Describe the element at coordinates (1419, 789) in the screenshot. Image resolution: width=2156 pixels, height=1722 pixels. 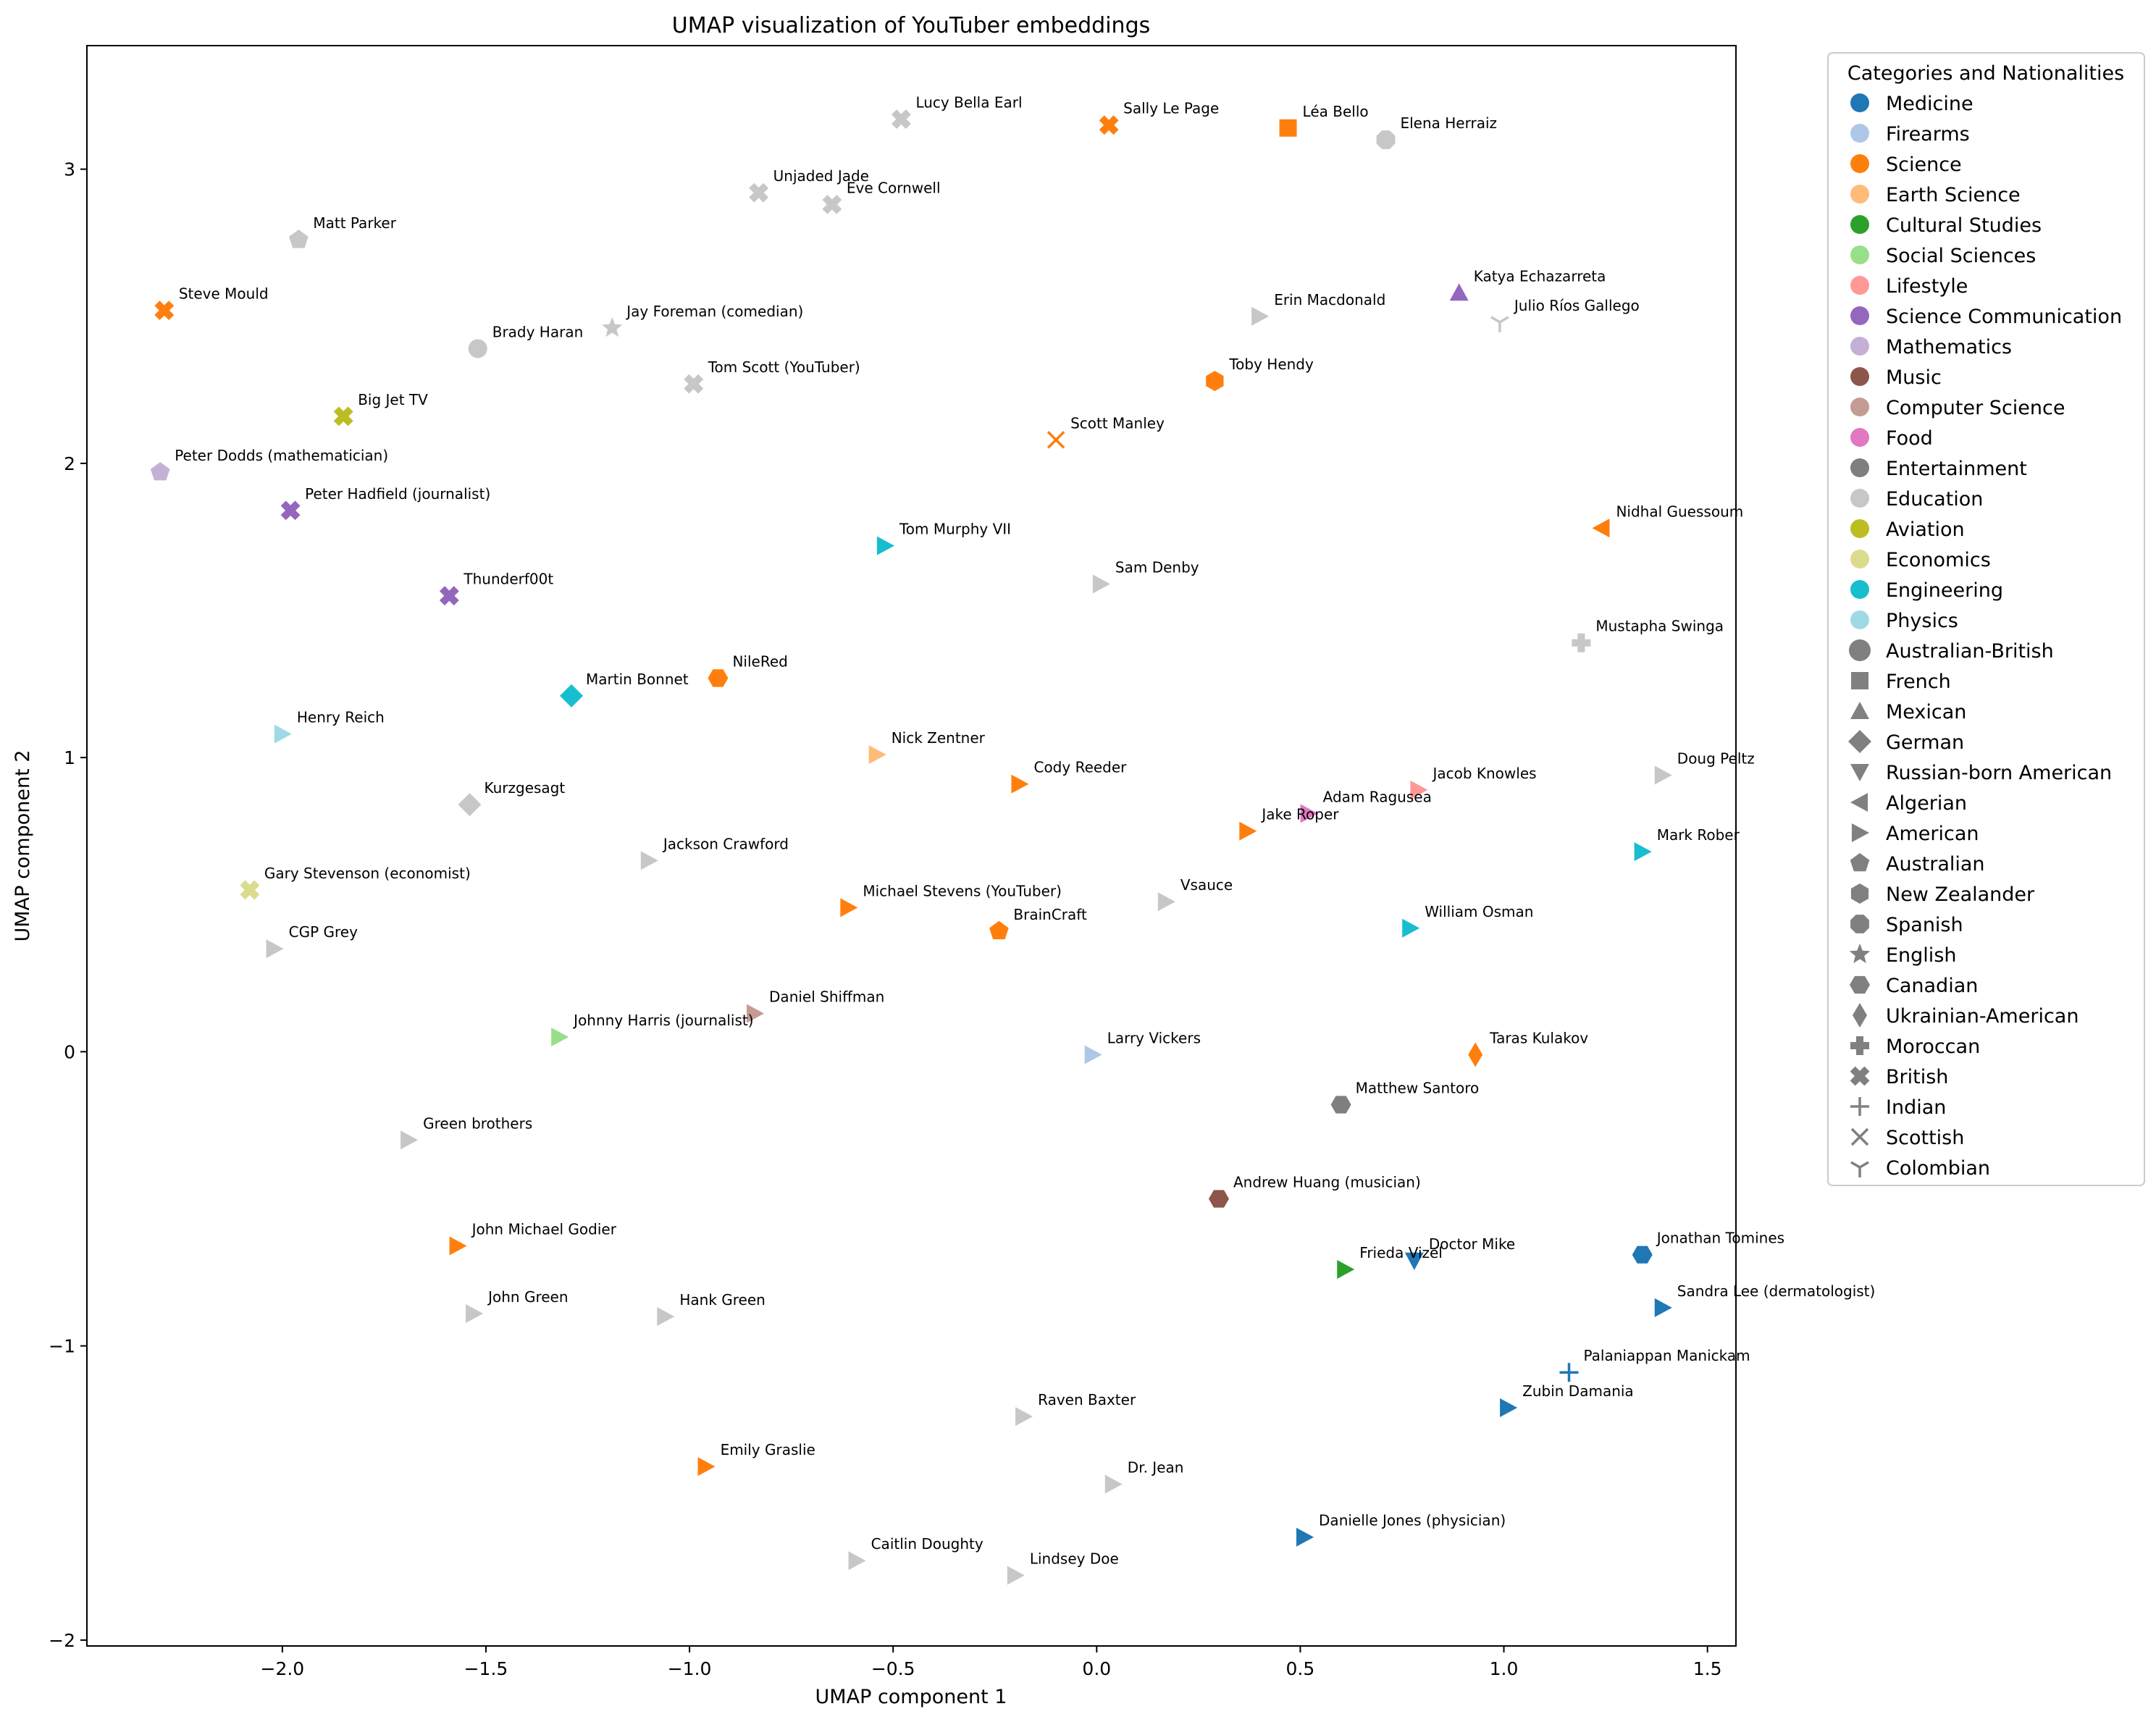
I see `point-jacob-knowles` at that location.